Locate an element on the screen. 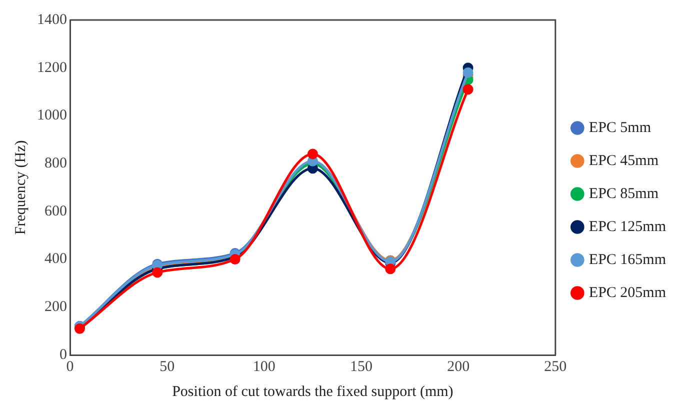 This screenshot has width=694, height=413. legend-label: EPC 205mm is located at coordinates (627, 292).